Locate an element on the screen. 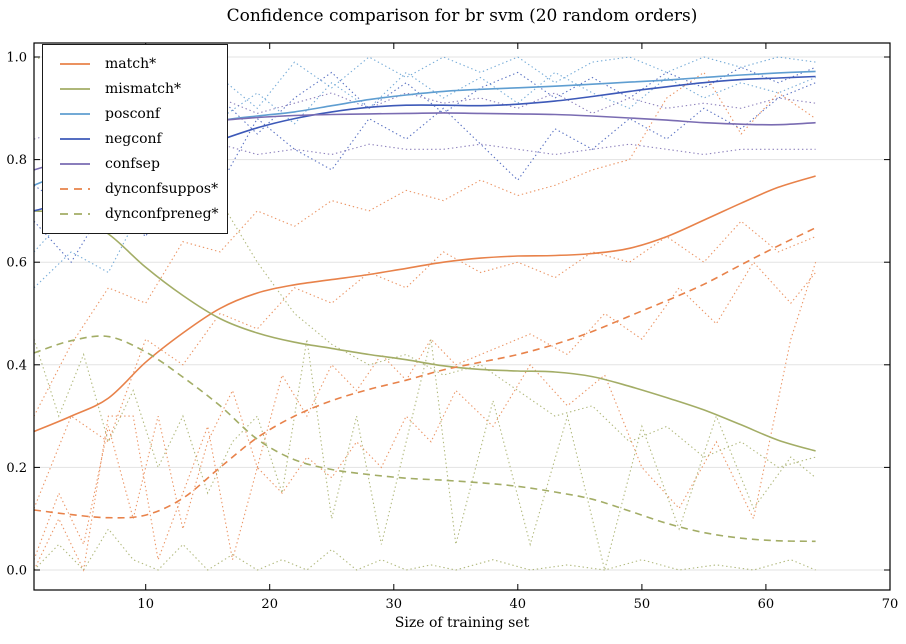 The width and height of the screenshot is (906, 644). run-line-purple is located at coordinates (425, 157).